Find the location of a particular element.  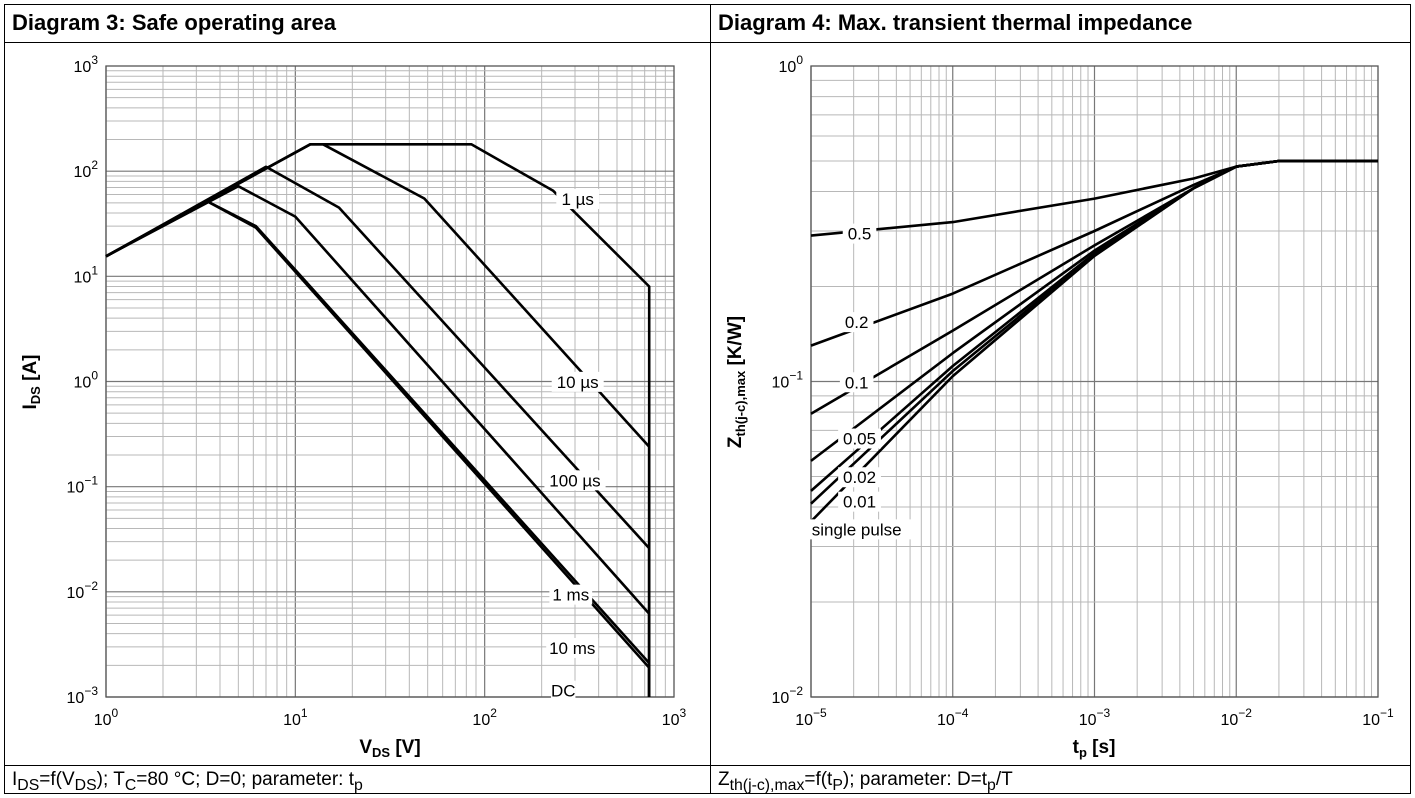

soa-y-tick-label: 10¹ is located at coordinates (86, 274).